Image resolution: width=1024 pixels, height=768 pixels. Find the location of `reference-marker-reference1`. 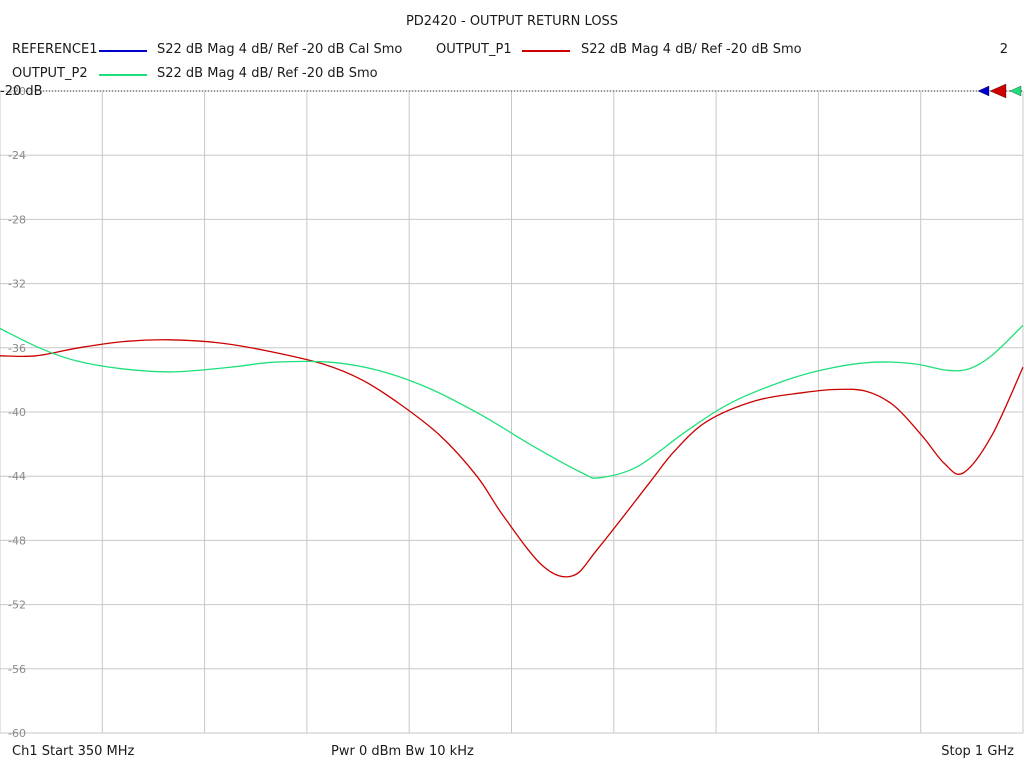

reference-marker-reference1 is located at coordinates (983, 91).